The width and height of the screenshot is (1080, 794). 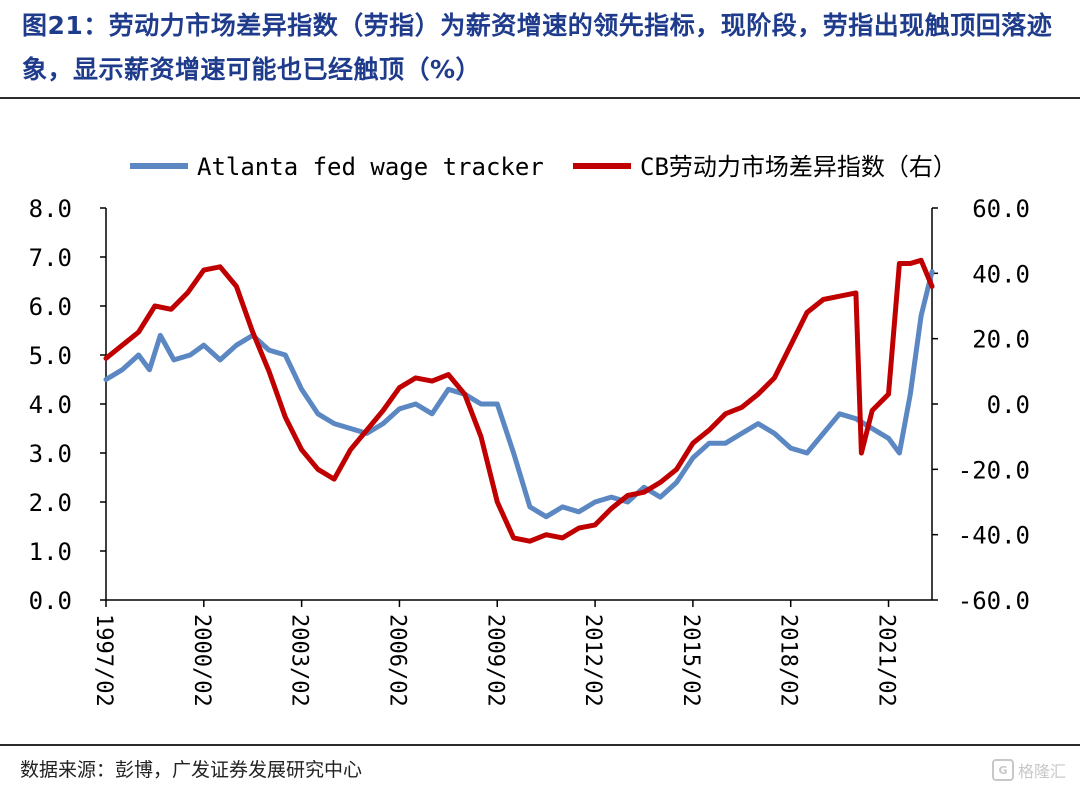 What do you see at coordinates (1002, 770) in the screenshot?
I see `watermark-logo-icon: G` at bounding box center [1002, 770].